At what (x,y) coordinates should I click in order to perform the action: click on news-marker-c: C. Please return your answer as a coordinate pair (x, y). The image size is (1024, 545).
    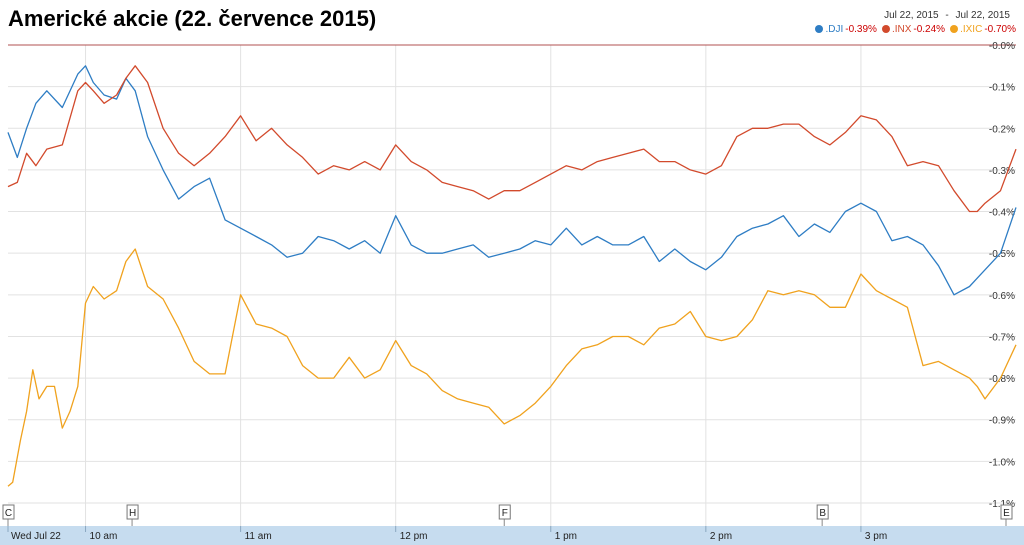
    Looking at the image, I should click on (8, 515).